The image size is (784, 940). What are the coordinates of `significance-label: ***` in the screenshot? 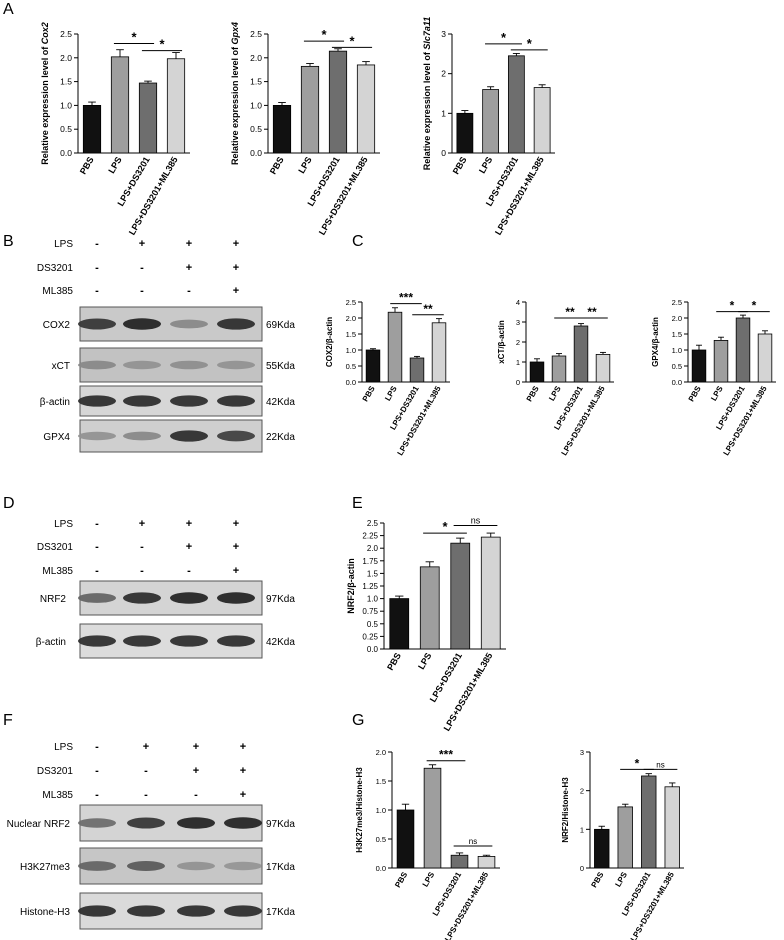 It's located at (406, 298).